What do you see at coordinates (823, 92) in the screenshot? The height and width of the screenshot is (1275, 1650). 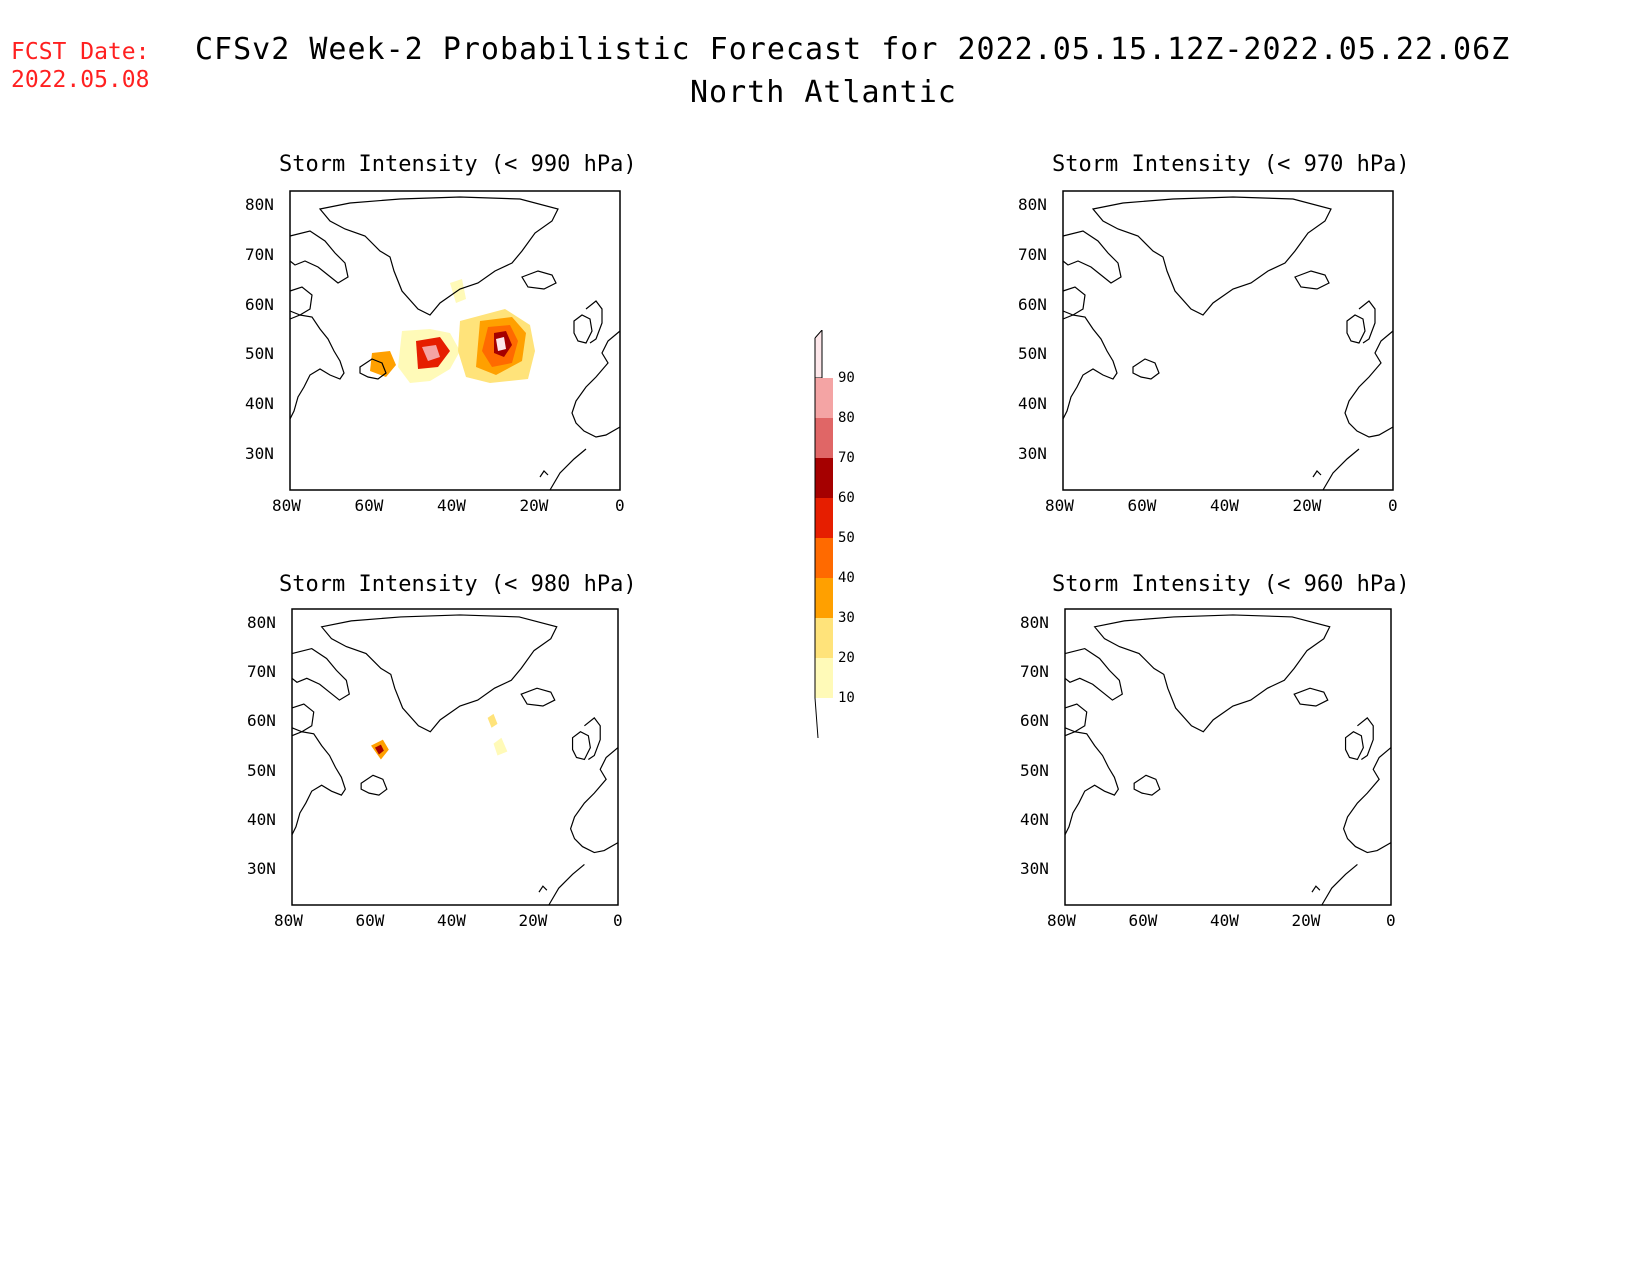 I see `region-subtitle: North Atlantic` at bounding box center [823, 92].